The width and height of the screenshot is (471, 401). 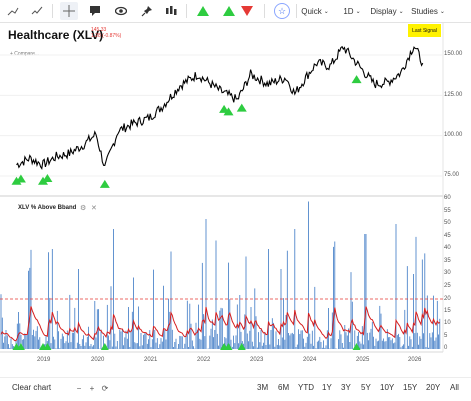 What do you see at coordinates (229, 11) in the screenshot?
I see `green-triangle-icon` at bounding box center [229, 11].